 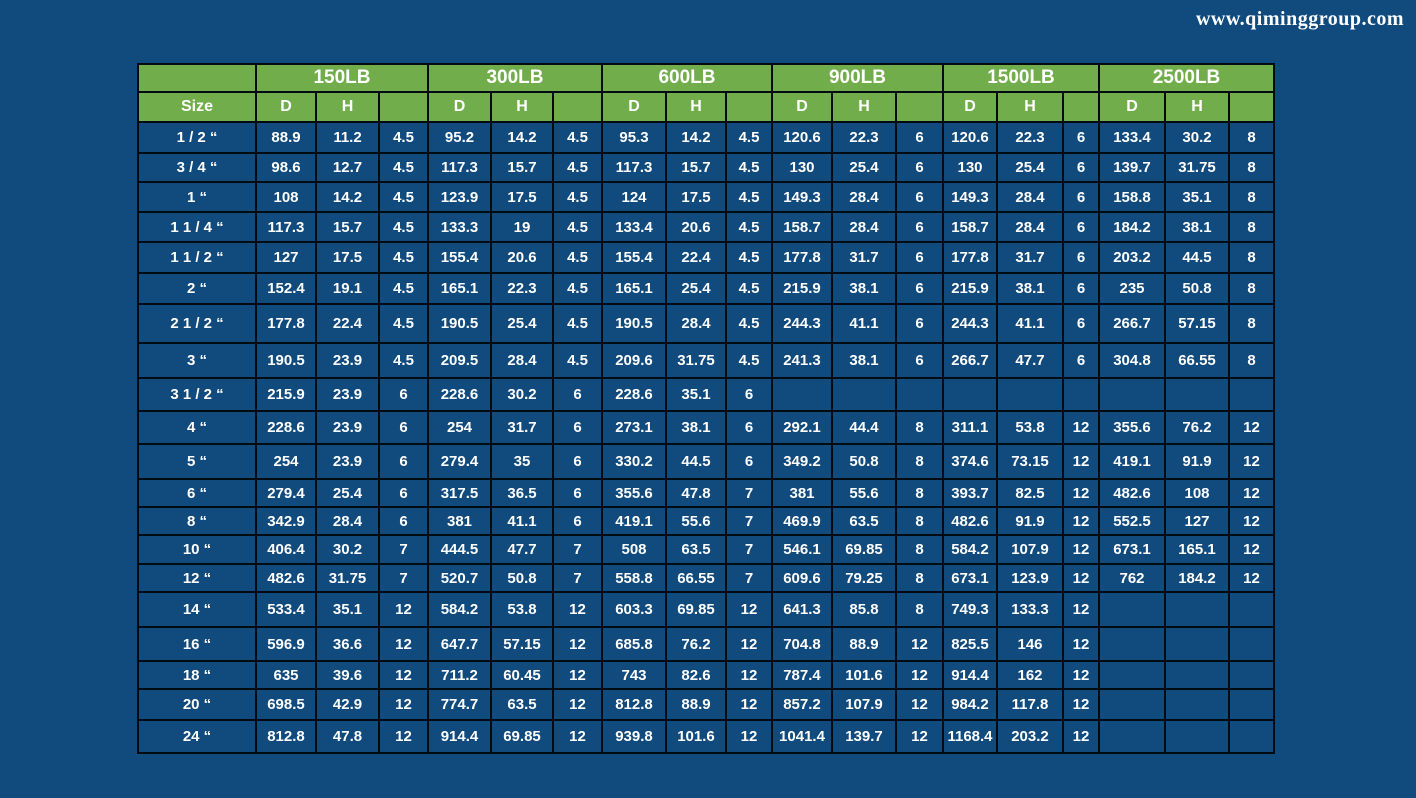 I want to click on table-cell: 57.15, so click(x=1197, y=323).